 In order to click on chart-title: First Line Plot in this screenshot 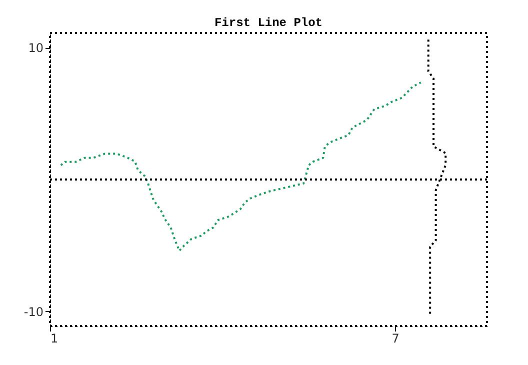, I will do `click(268, 23)`.